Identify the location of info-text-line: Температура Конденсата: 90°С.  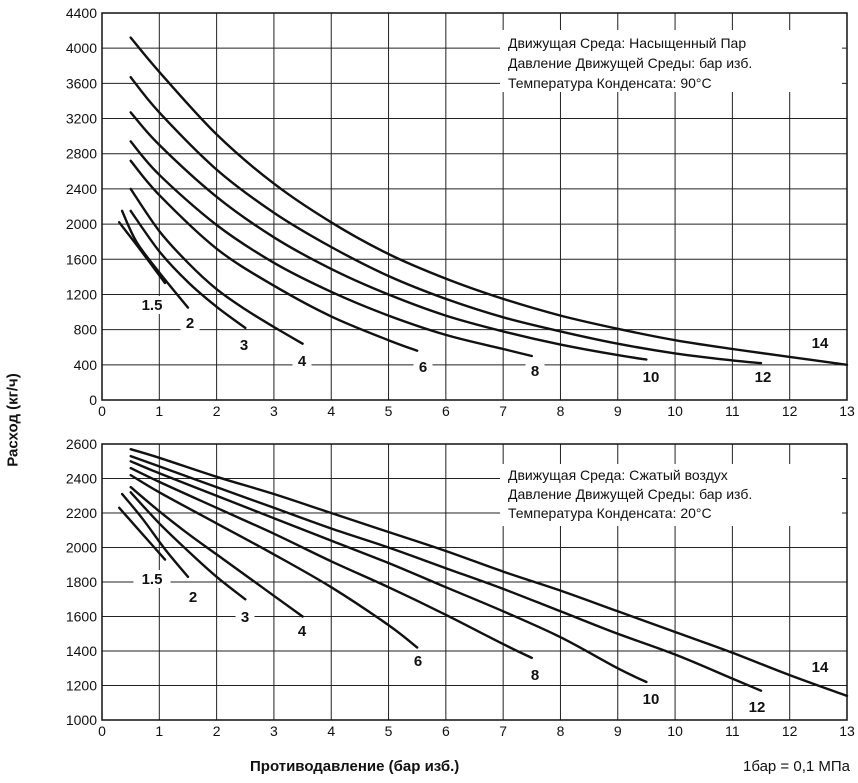
(610, 83).